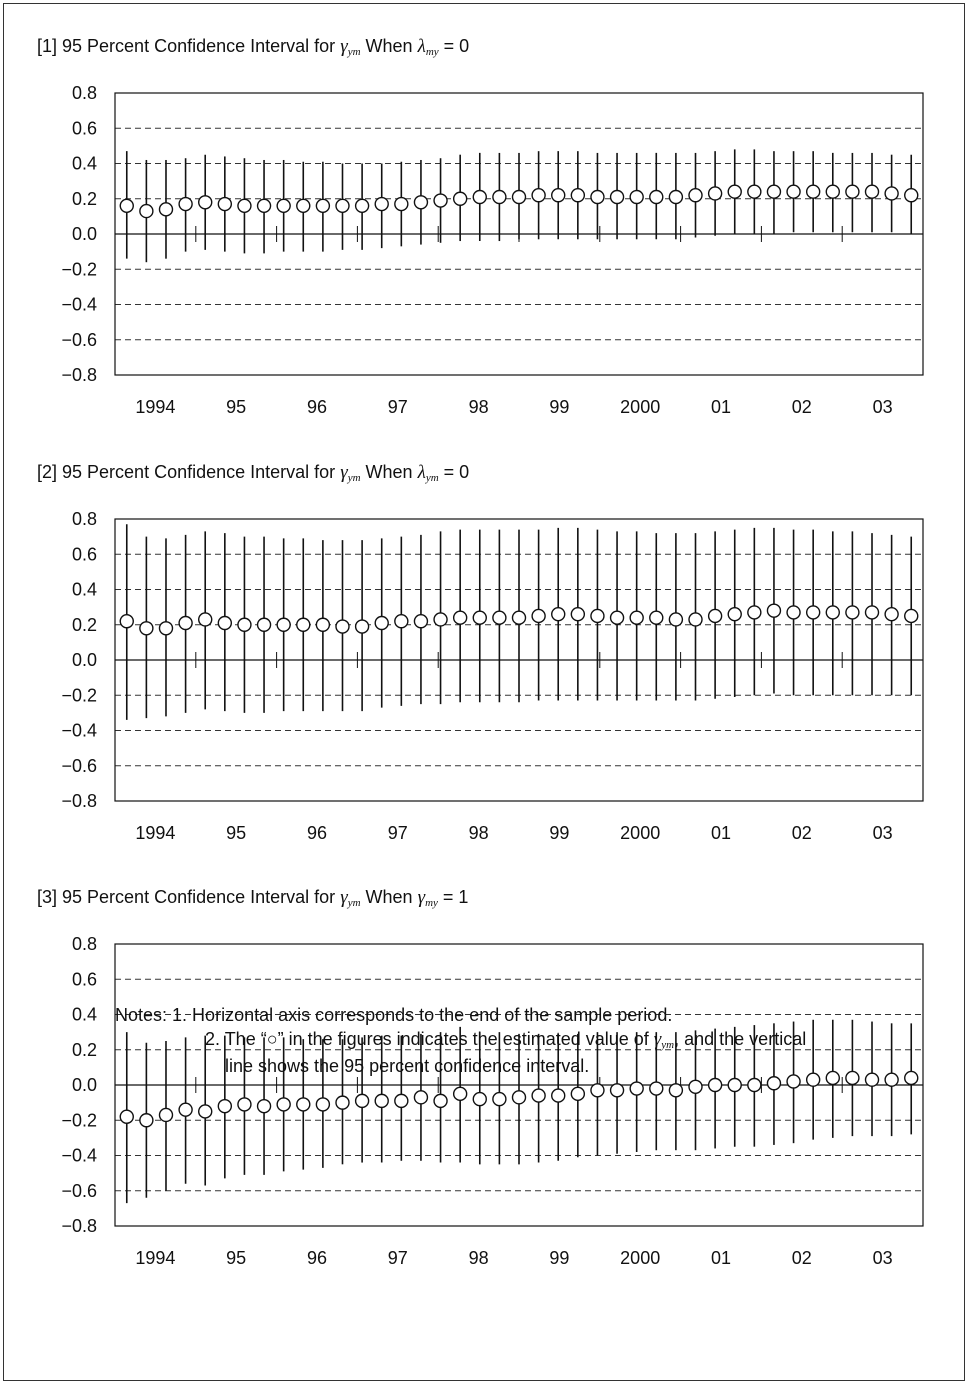  What do you see at coordinates (431, 903) in the screenshot?
I see `chart-3-title-subscript-2: my` at bounding box center [431, 903].